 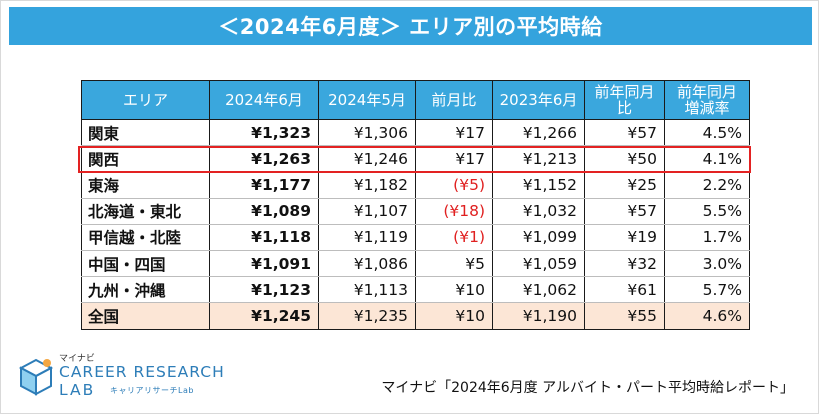 I want to click on table-row: 関東 ¥1,323 ¥1,306 ¥17 ¥1,266 ¥57 4.5%, so click(x=415, y=133).